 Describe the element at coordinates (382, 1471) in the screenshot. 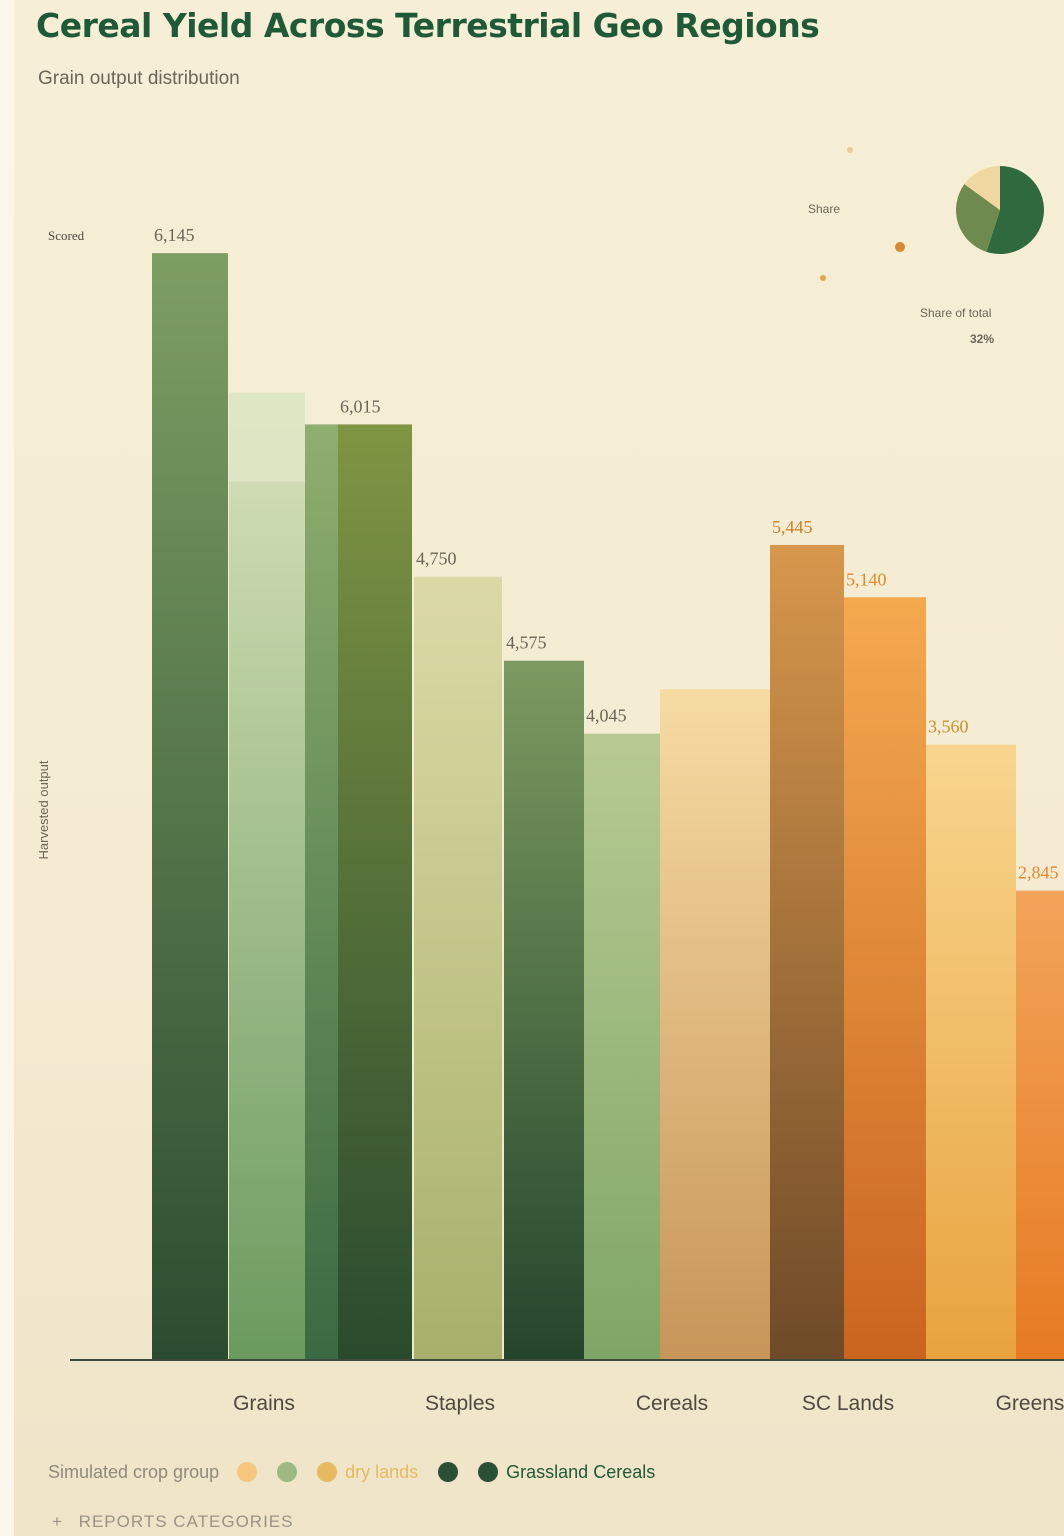

I see `legend-label: dry lands` at that location.